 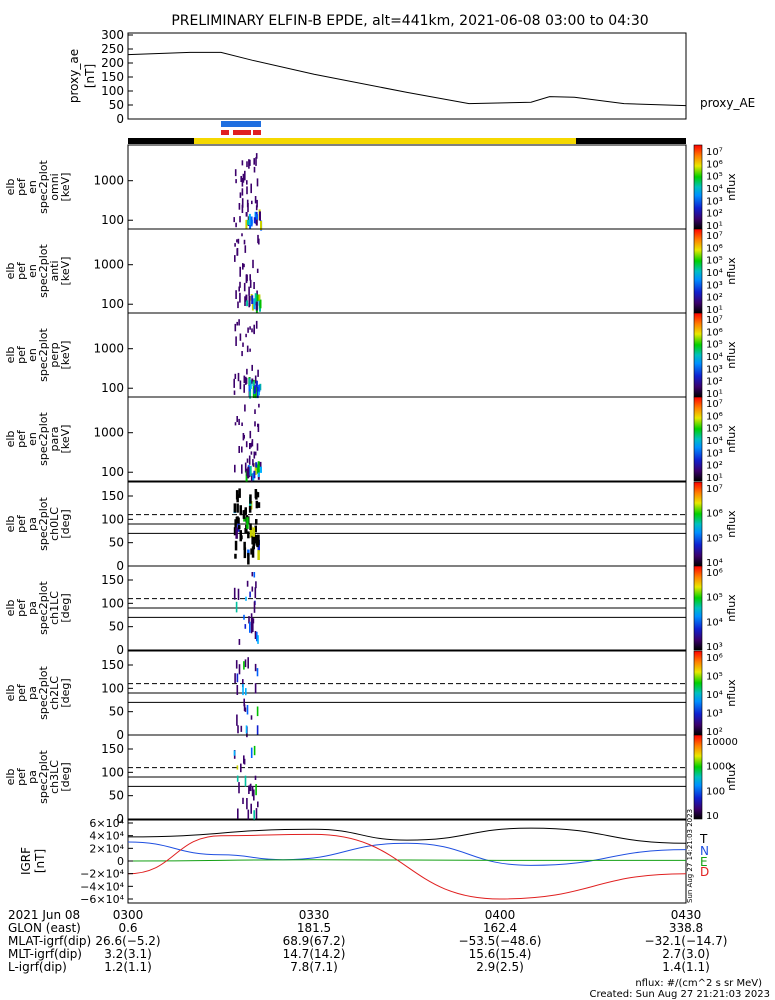 What do you see at coordinates (714, 466) in the screenshot?
I see `colorbar-tick-label: 10²` at bounding box center [714, 466].